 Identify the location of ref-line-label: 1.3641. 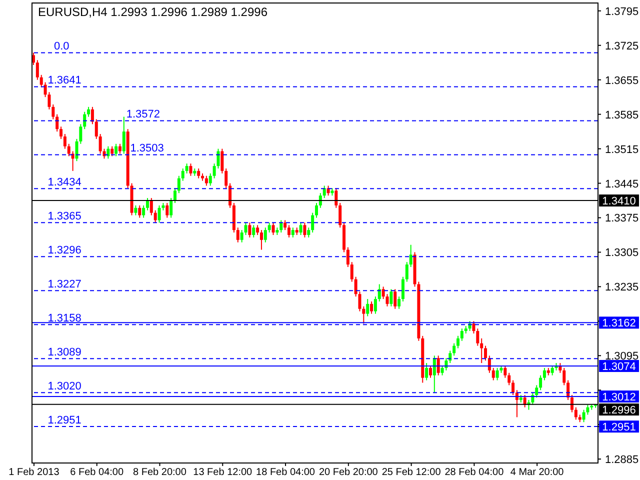
(65, 80).